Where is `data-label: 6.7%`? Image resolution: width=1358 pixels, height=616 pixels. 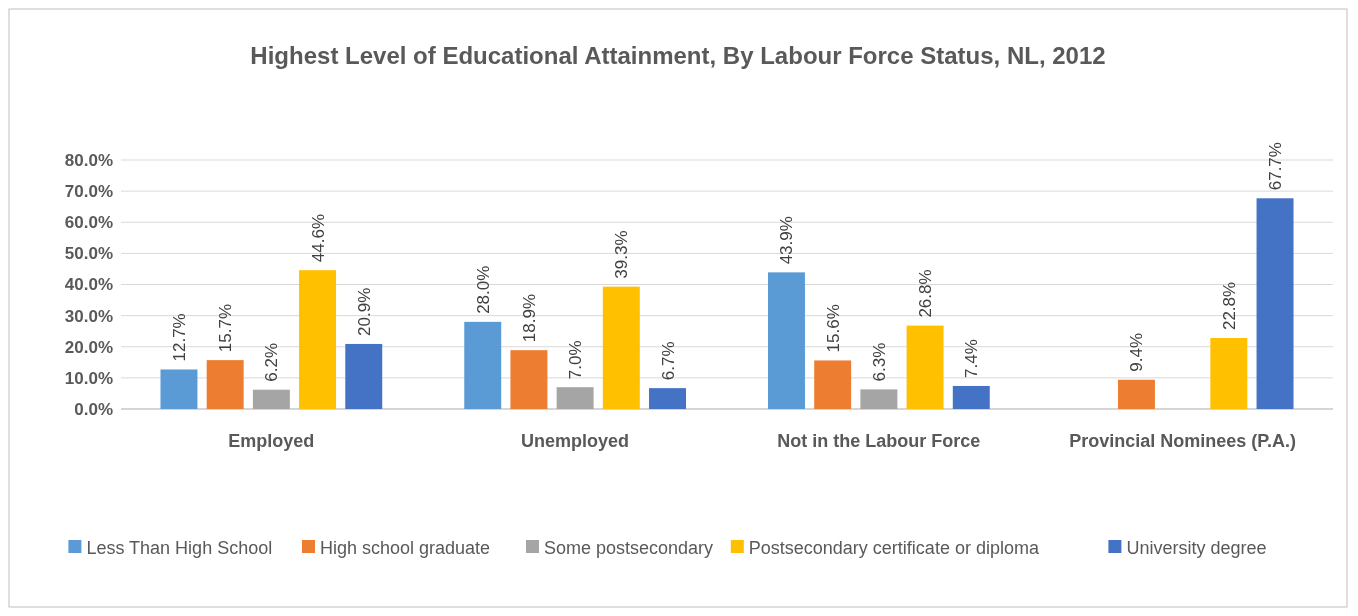 data-label: 6.7% is located at coordinates (668, 361).